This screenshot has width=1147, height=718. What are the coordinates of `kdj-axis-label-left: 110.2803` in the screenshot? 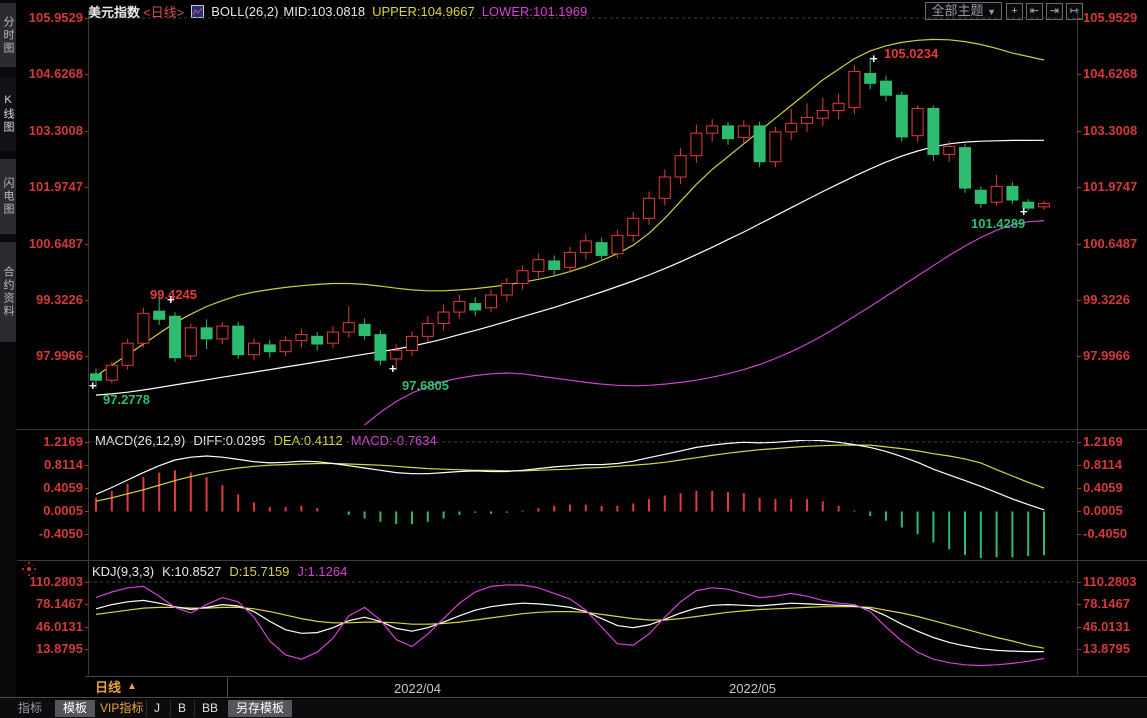 It's located at (56, 581).